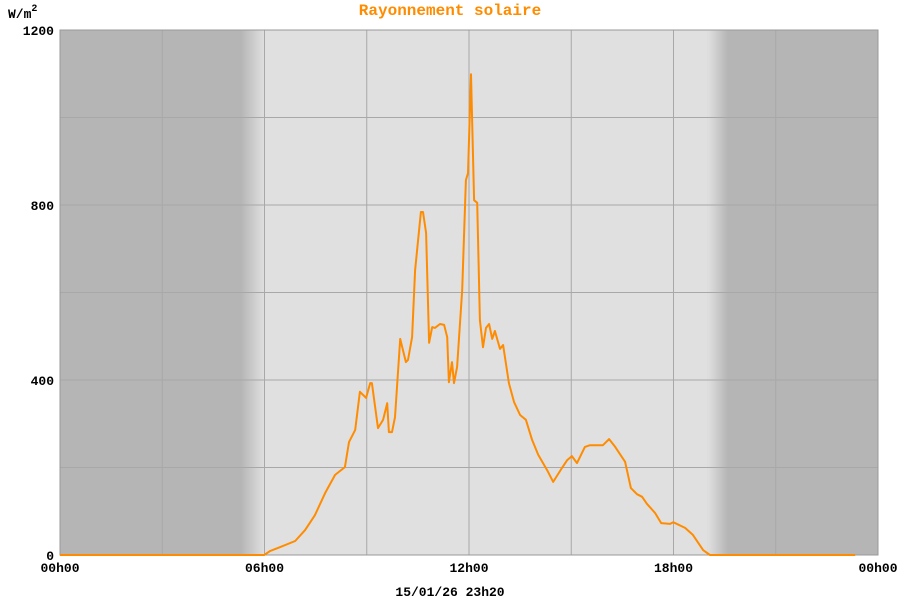 This screenshot has width=900, height=600. What do you see at coordinates (50, 556) in the screenshot?
I see `y-tick-label: 0` at bounding box center [50, 556].